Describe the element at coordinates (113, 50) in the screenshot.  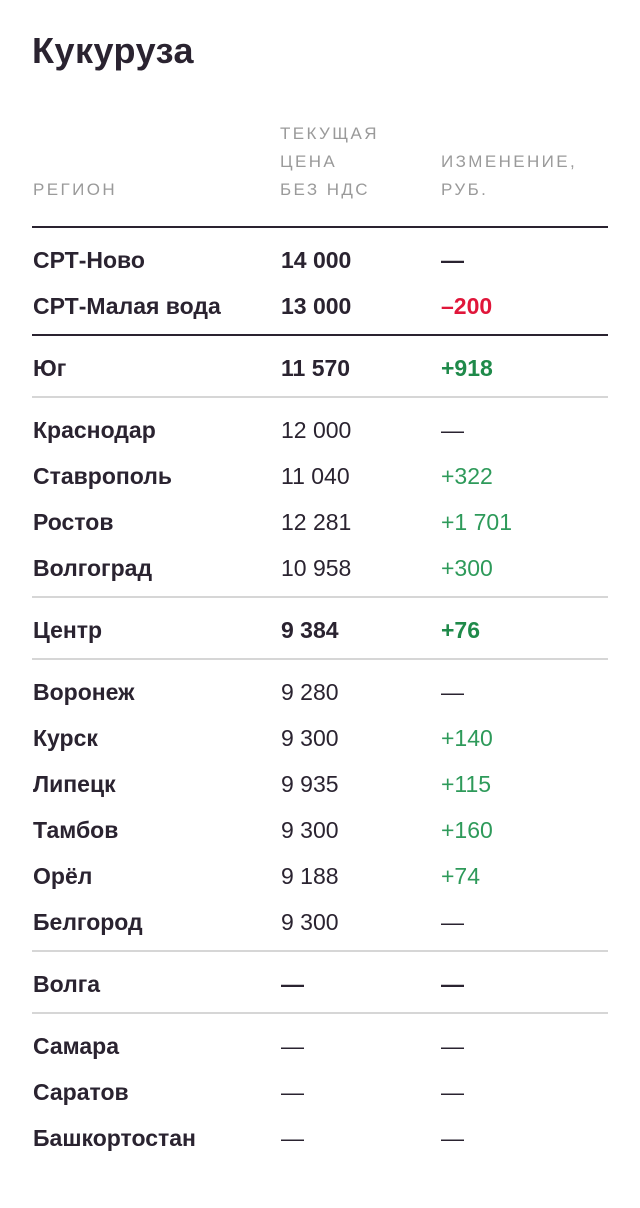
I see `page-title: Кукуруза` at that location.